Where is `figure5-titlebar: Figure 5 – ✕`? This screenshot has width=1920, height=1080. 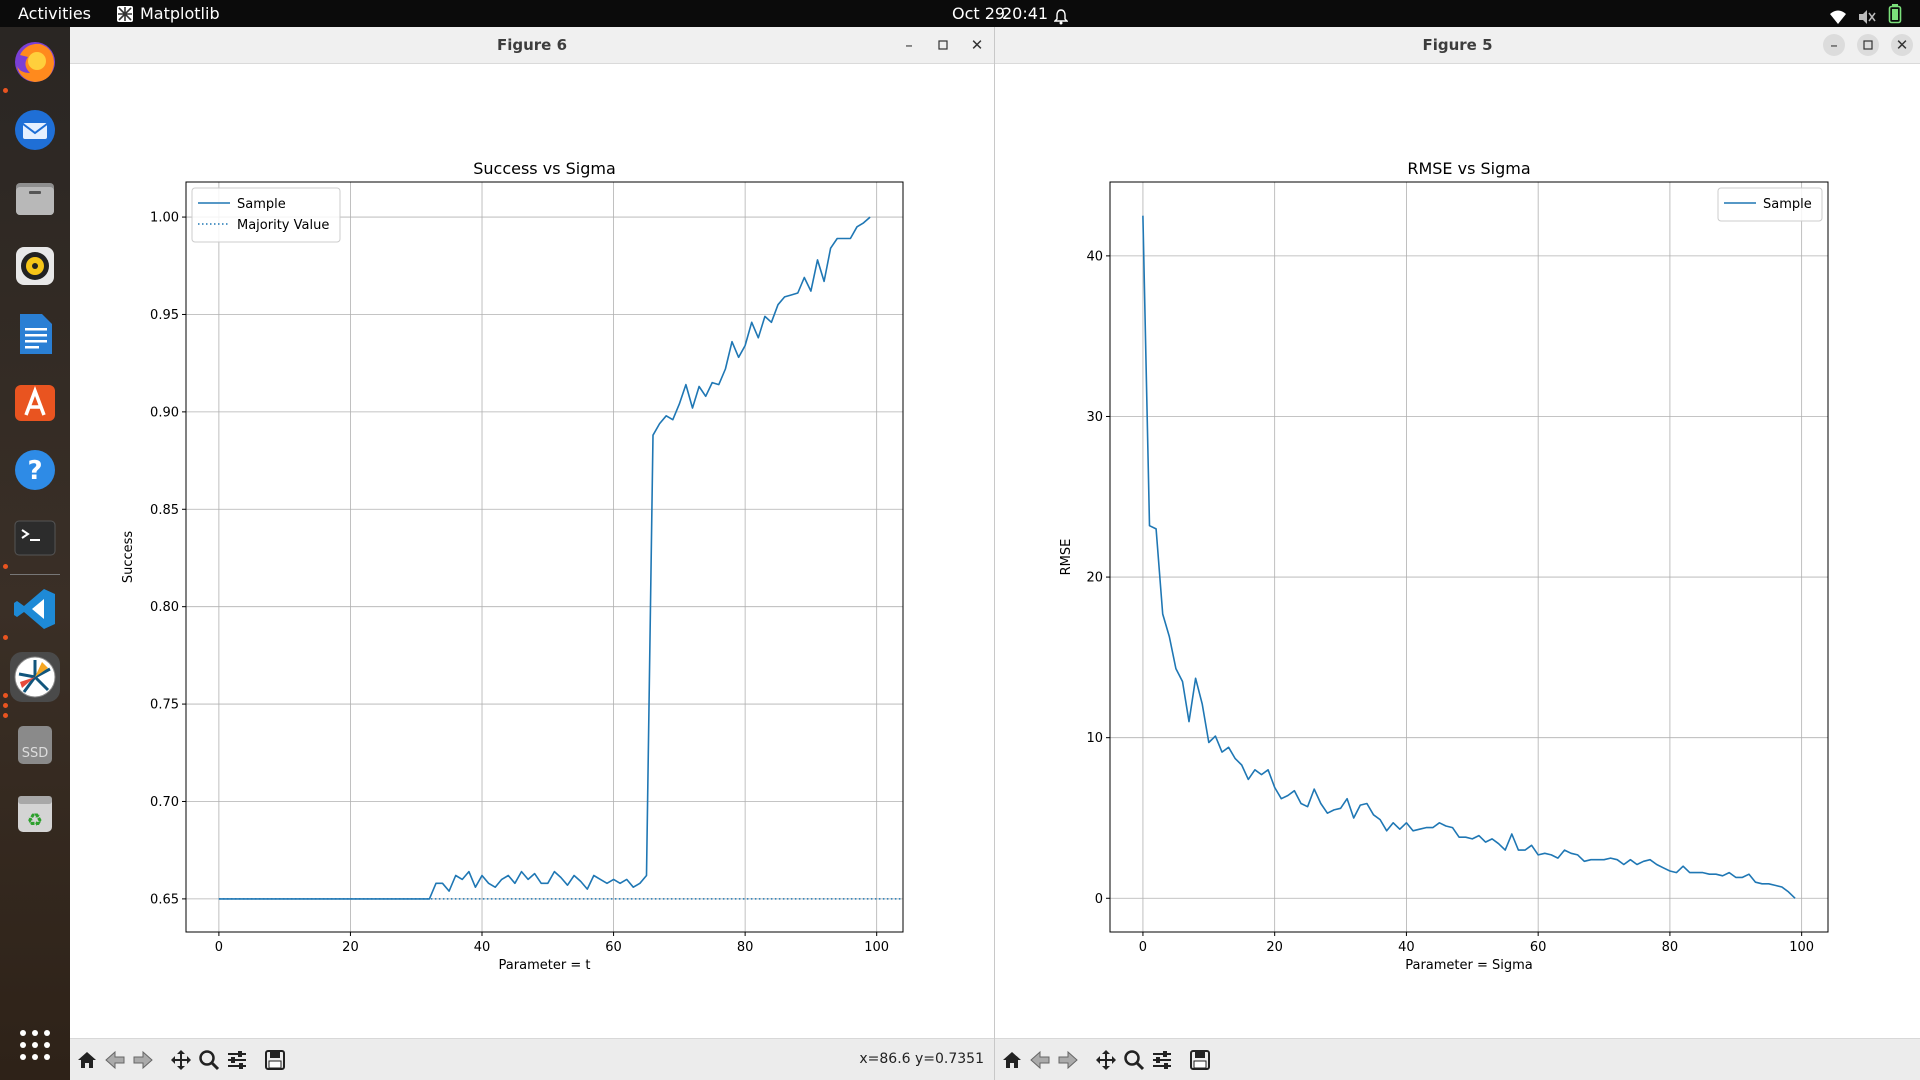
figure5-titlebar: Figure 5 – ✕ is located at coordinates (1457, 45).